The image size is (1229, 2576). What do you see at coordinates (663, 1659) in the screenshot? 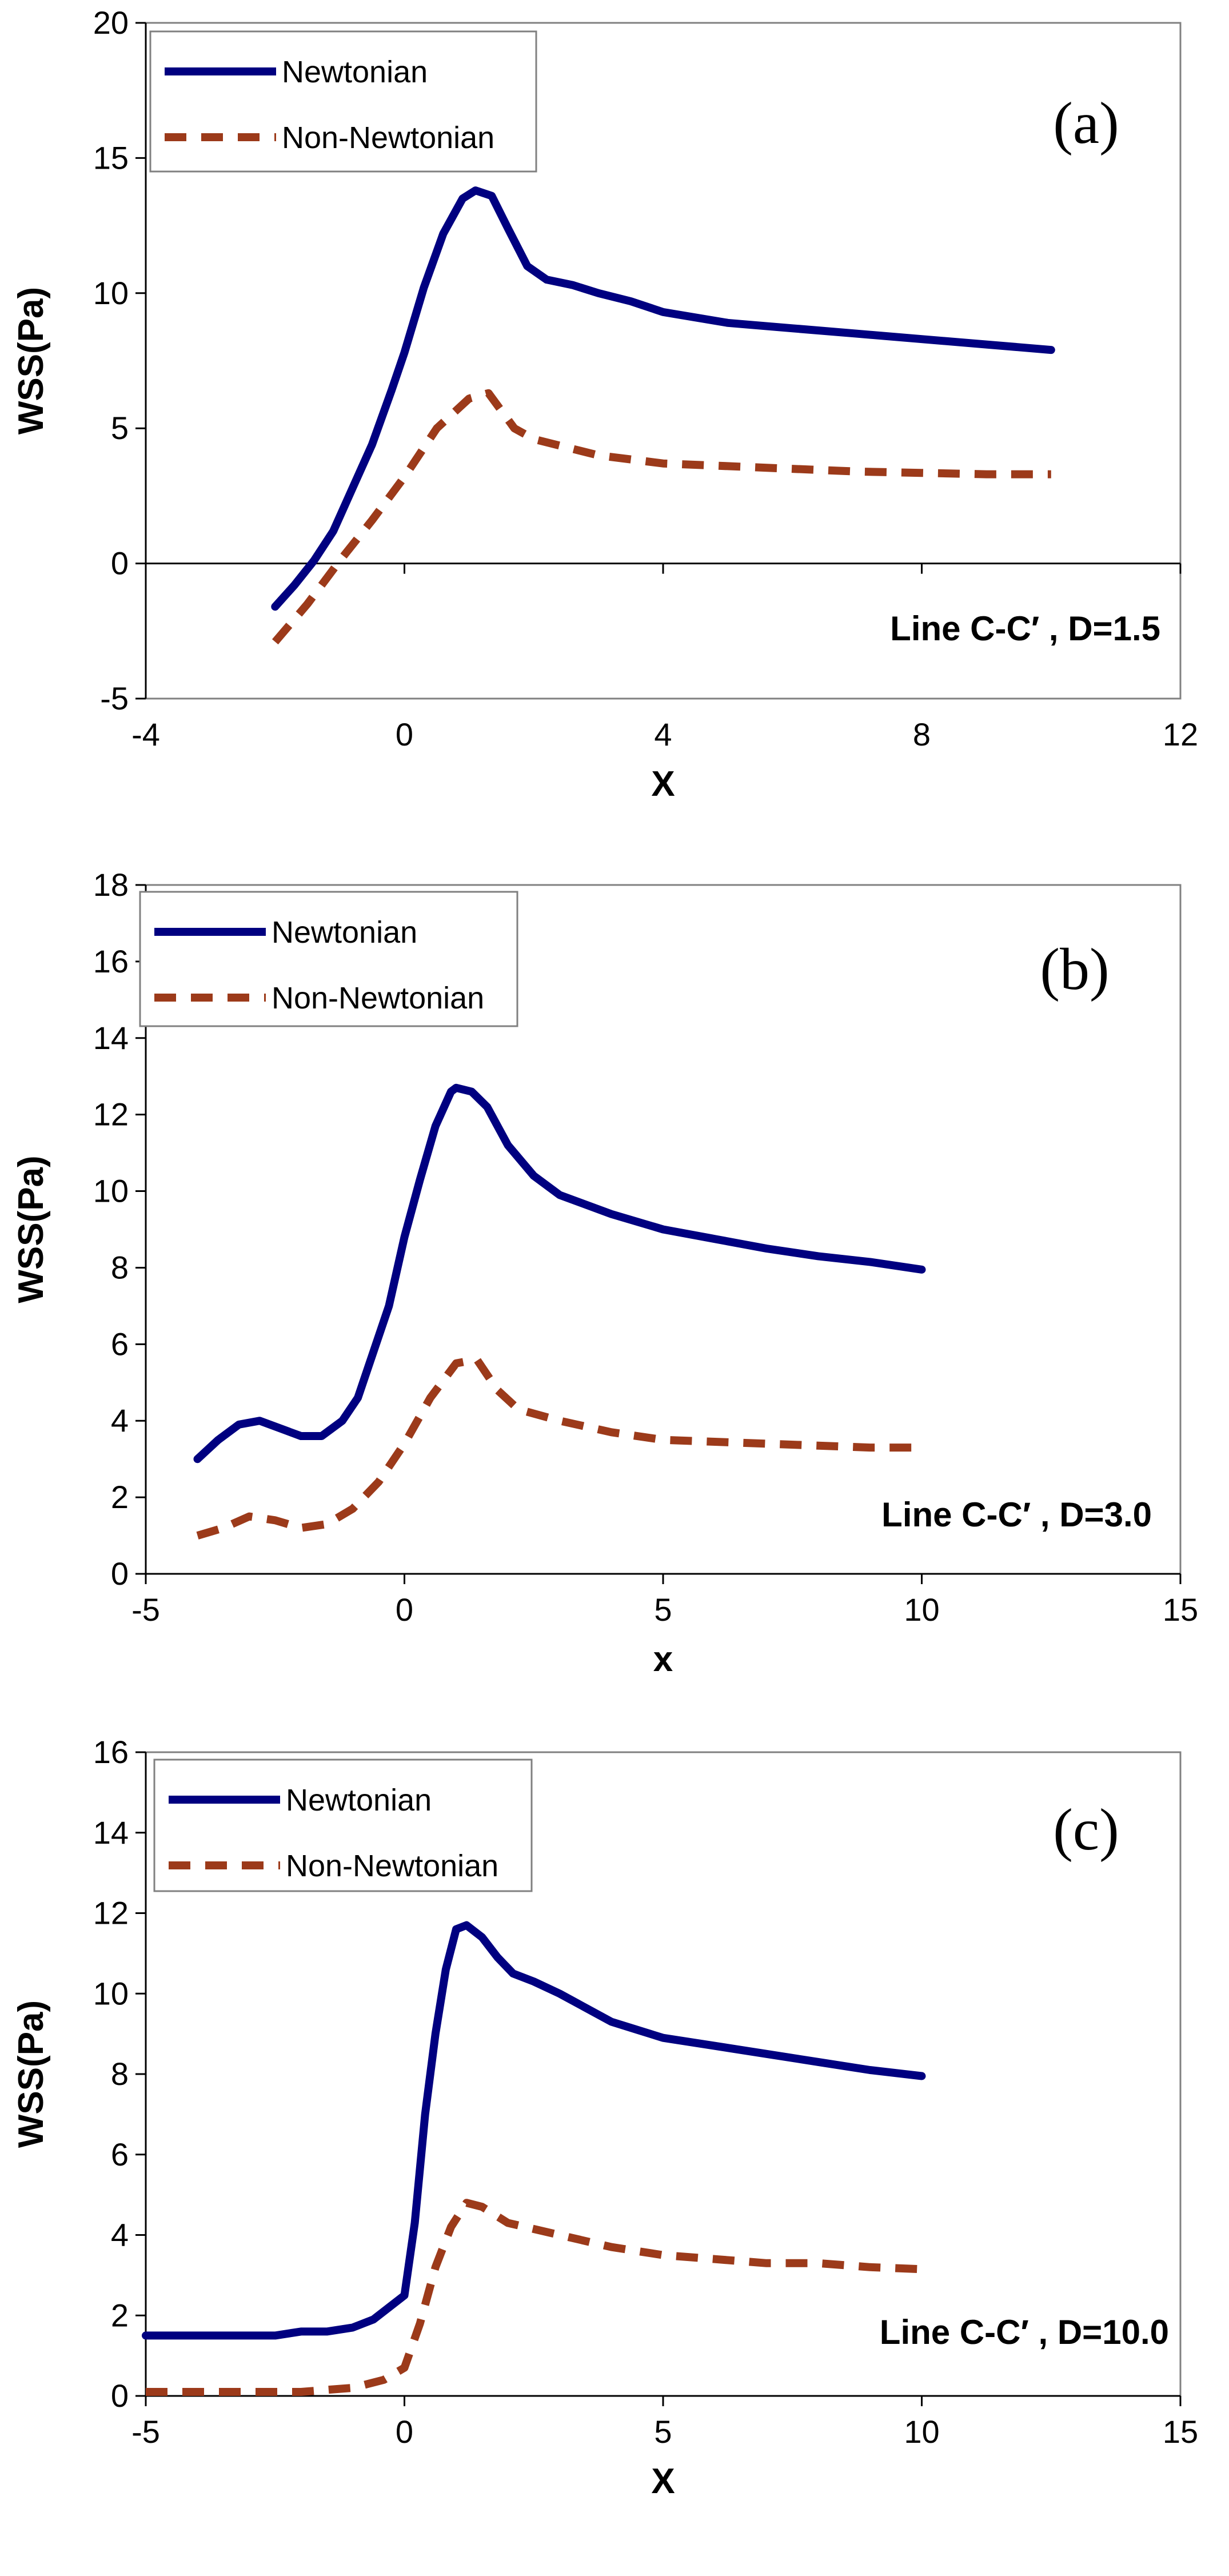
I see `x-axis-label: x` at bounding box center [663, 1659].